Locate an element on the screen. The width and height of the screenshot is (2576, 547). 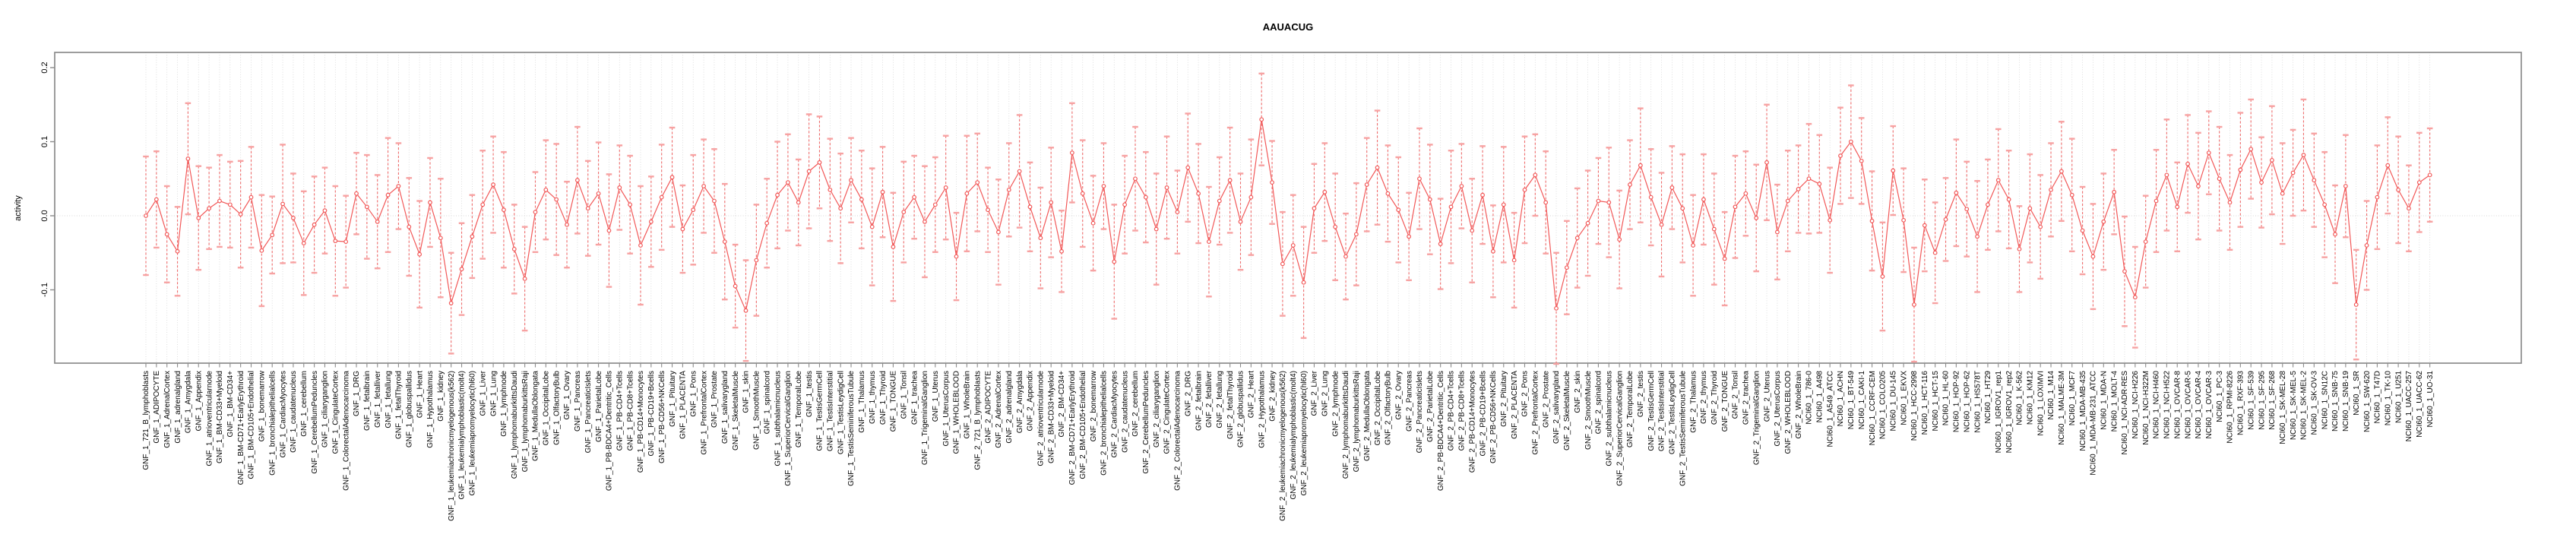
x-tick-label: NCI60_1_RXF-393 is located at coordinates (2241, 403).